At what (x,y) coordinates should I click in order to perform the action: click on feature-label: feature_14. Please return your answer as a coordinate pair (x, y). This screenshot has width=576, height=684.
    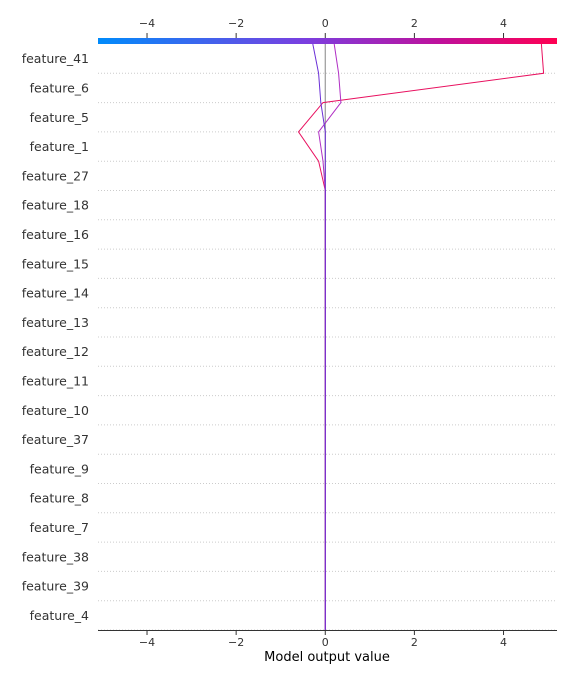
    Looking at the image, I should click on (55, 293).